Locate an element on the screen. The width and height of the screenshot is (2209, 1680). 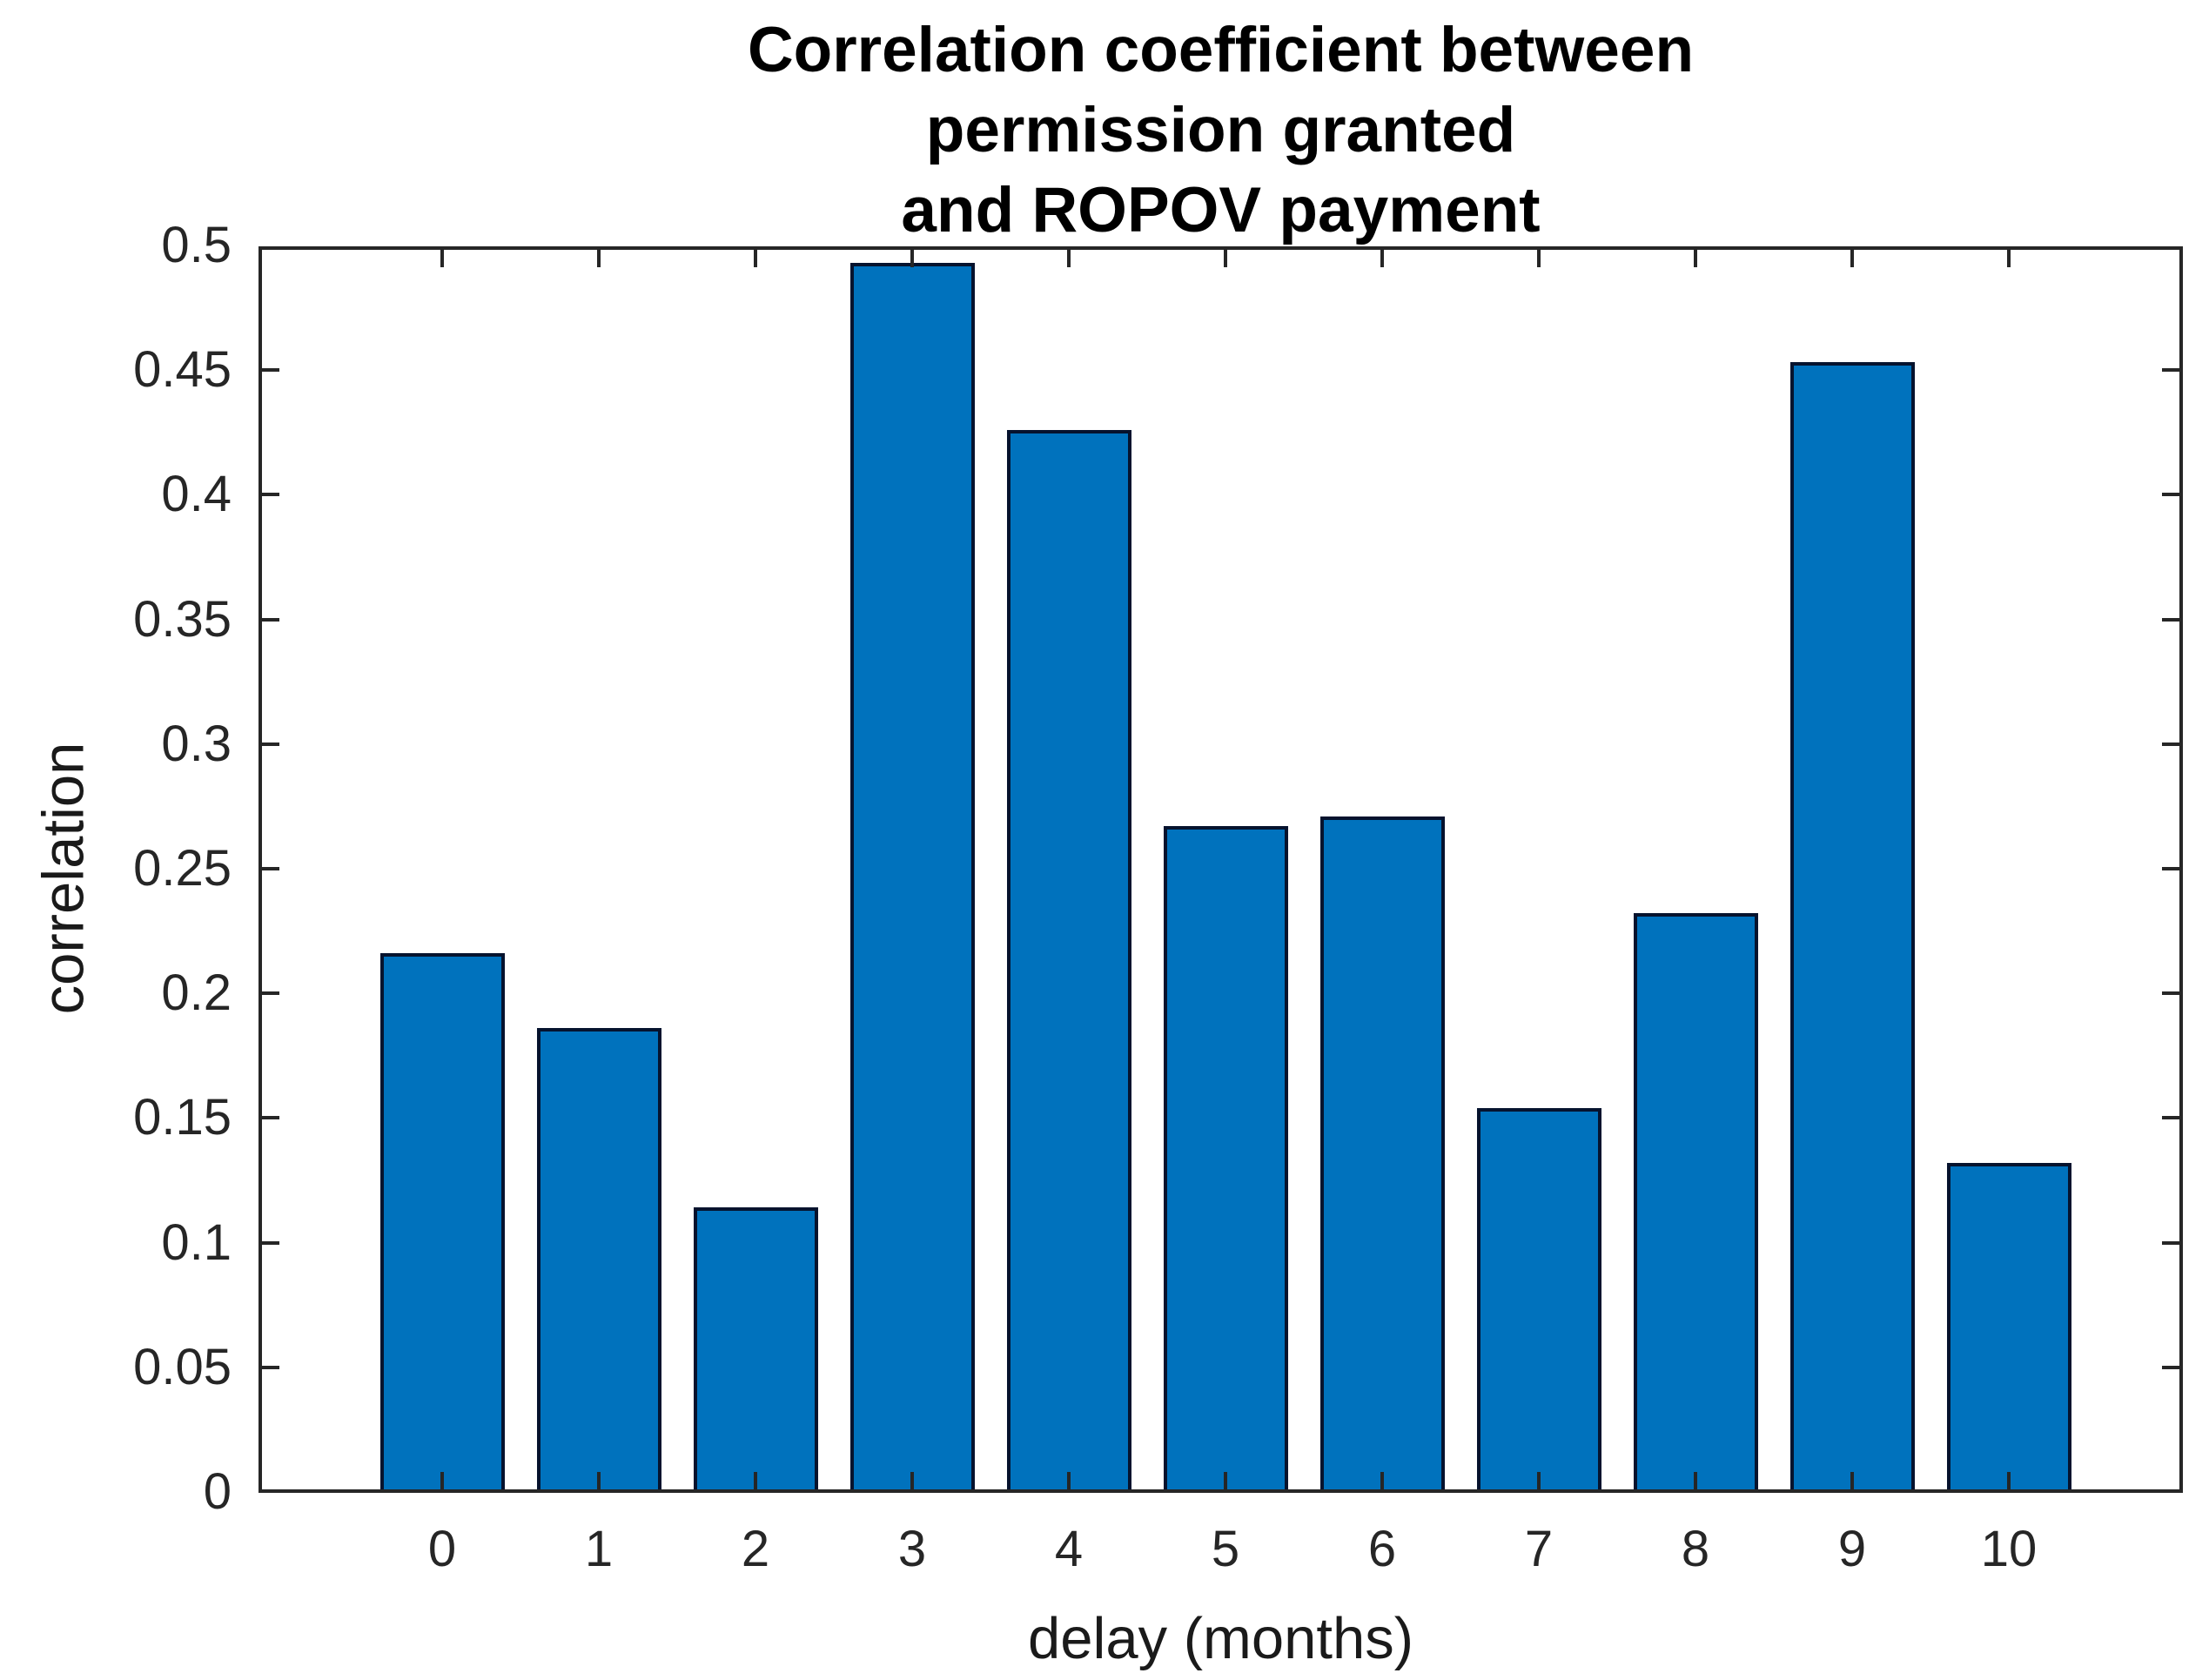
y-tick-label: 0.2 is located at coordinates (196, 992).